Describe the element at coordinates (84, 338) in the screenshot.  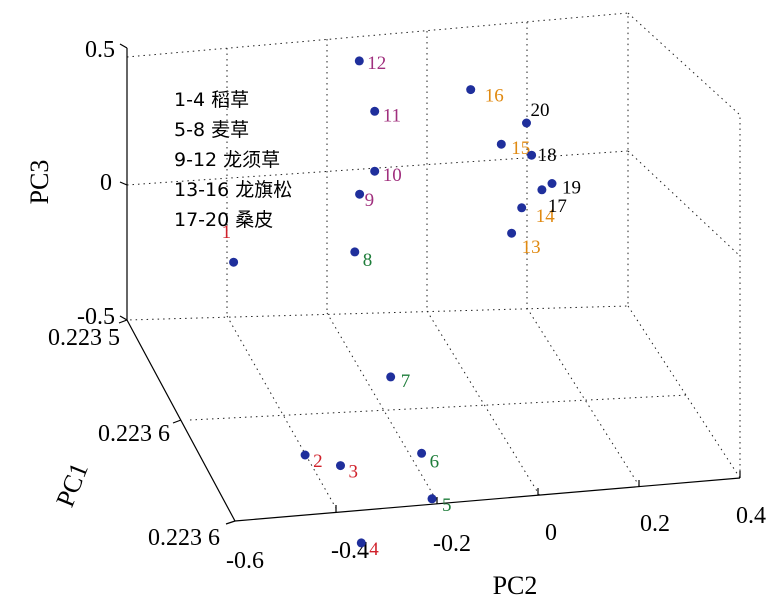
I see `y-tick-label: 0.223 5` at that location.